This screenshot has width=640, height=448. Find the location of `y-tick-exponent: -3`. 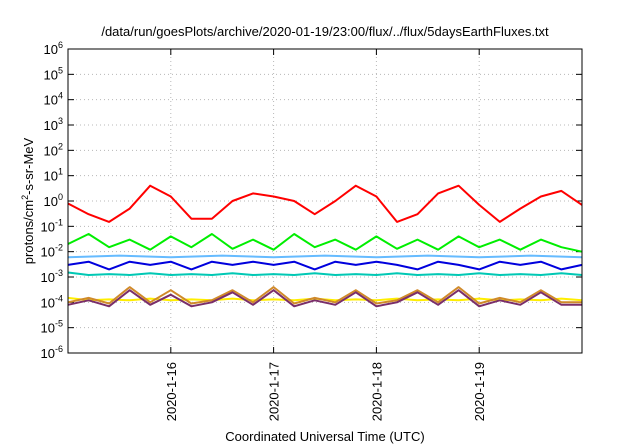

y-tick-exponent: -3 is located at coordinates (59, 273).